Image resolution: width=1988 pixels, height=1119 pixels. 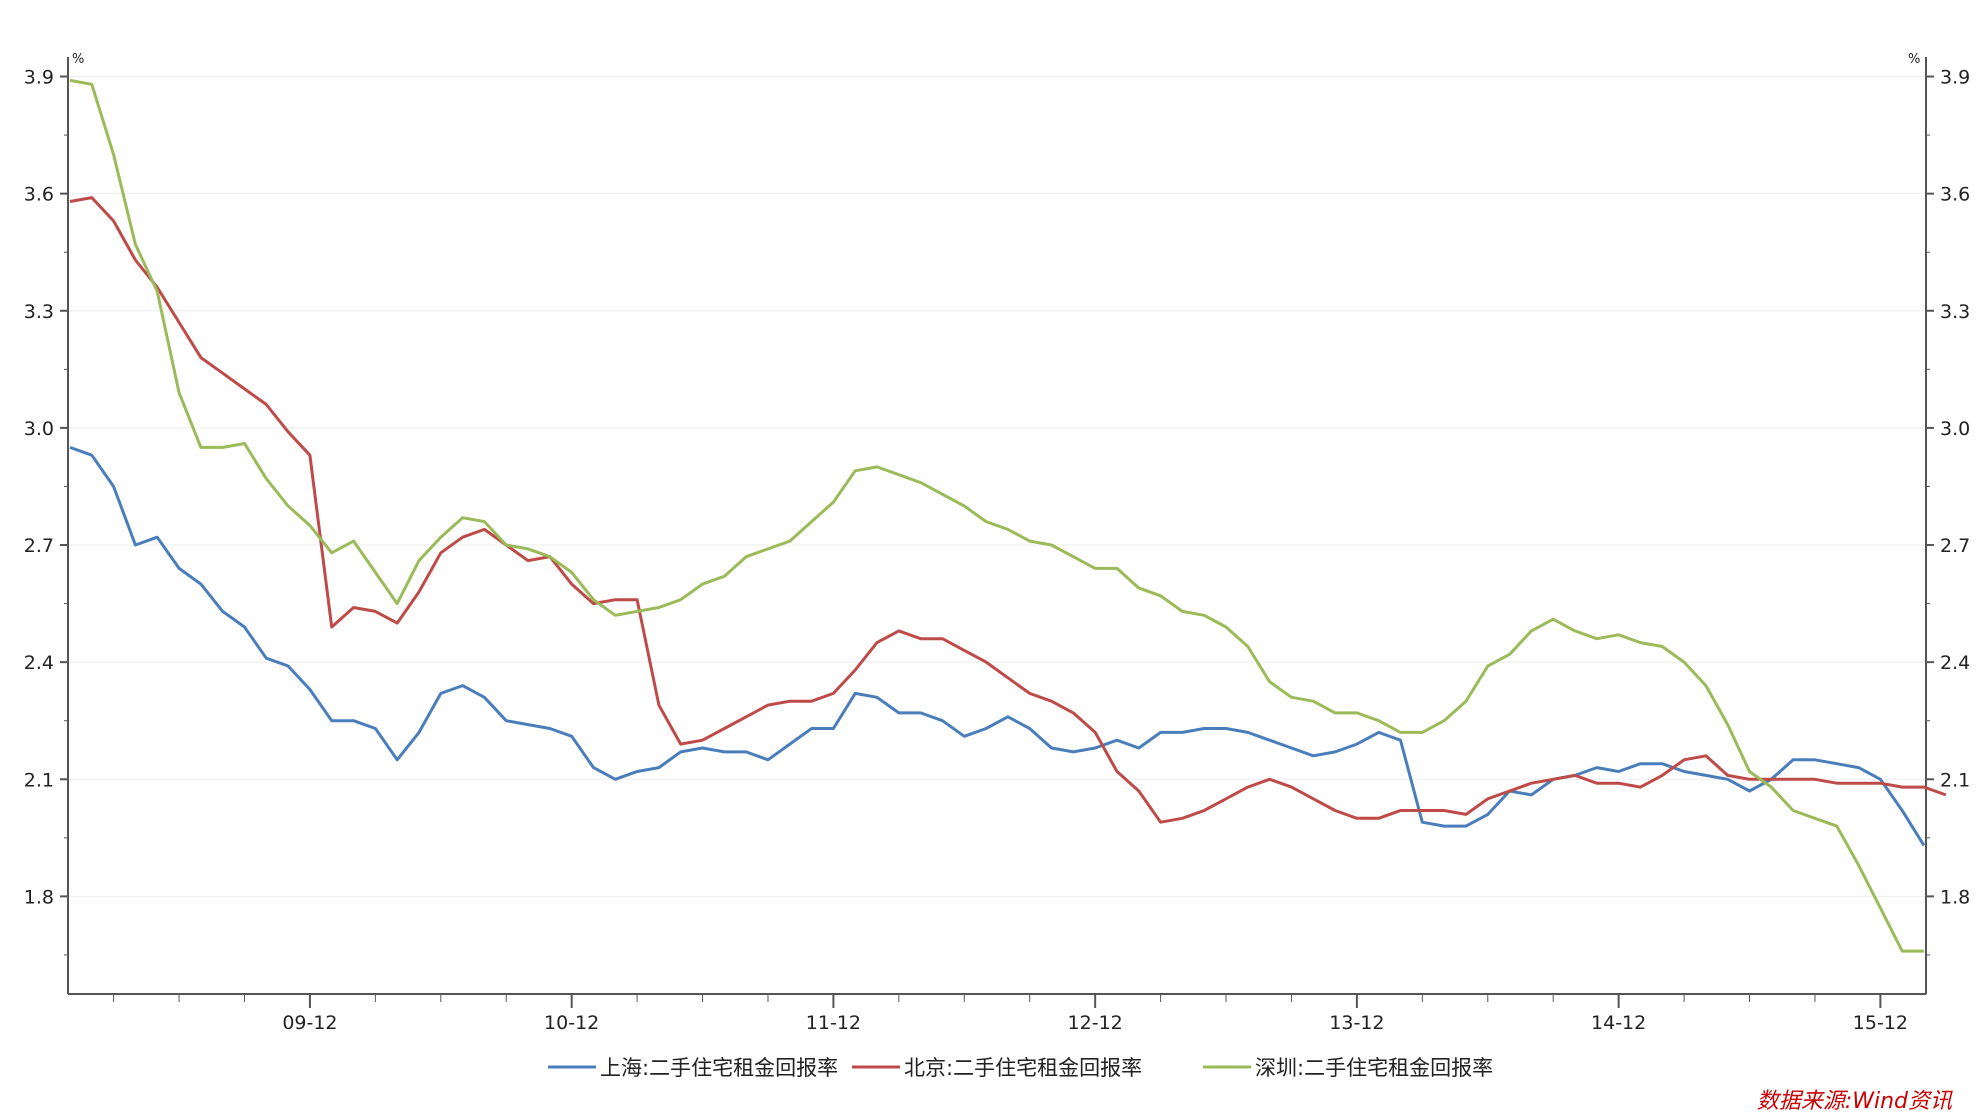 I want to click on x-tick-label: 13-12, so click(x=1356, y=1023).